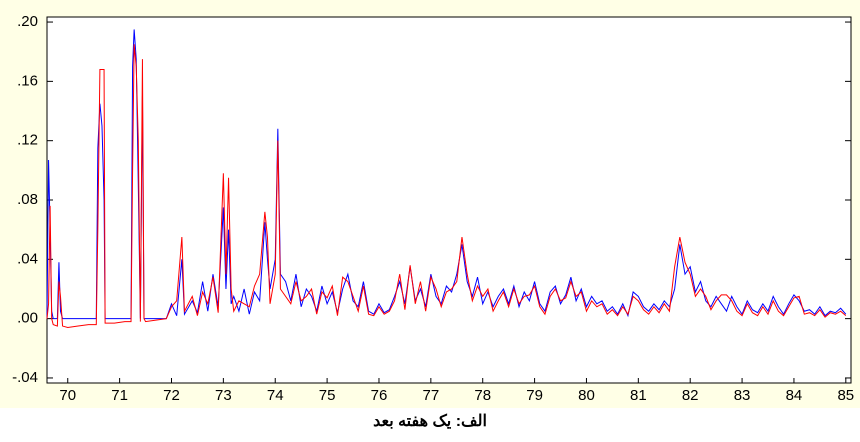 This screenshot has width=860, height=442. Describe the element at coordinates (690, 395) in the screenshot. I see `x-tick-label: 82` at that location.